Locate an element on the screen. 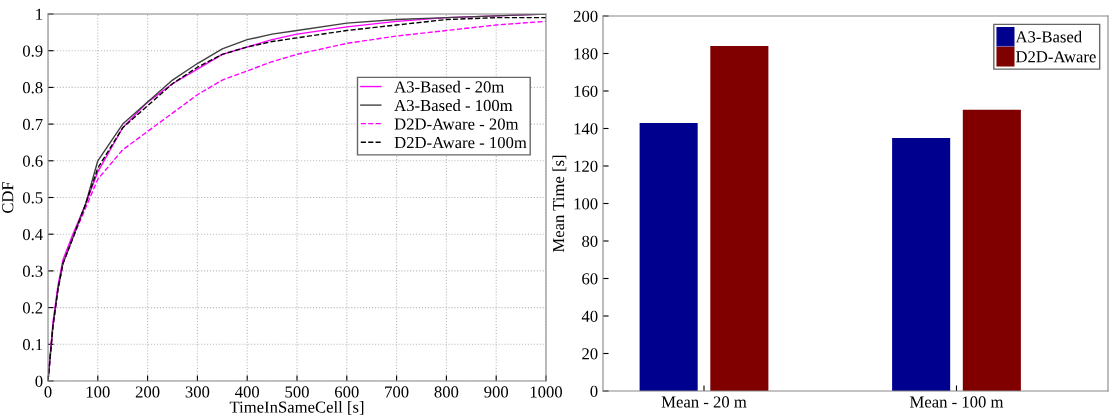  y-tick-label: 1 is located at coordinates (39, 14).